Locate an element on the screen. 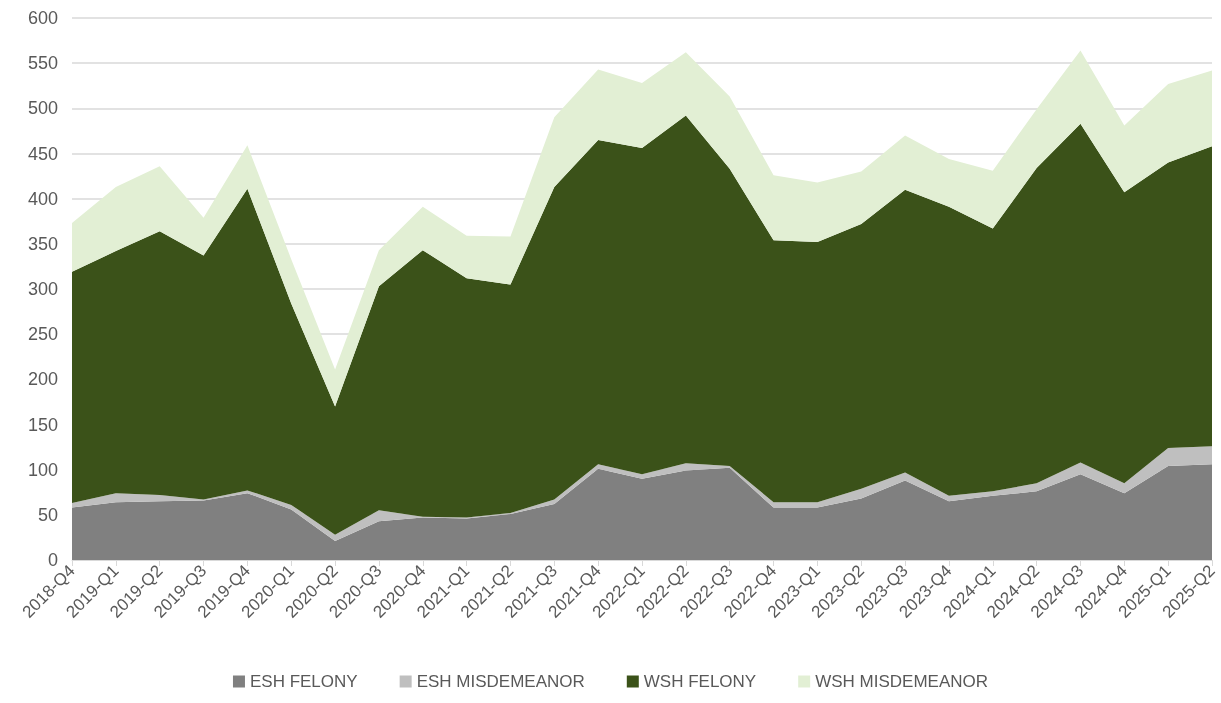  y-tick-label: 100 is located at coordinates (42, 469).